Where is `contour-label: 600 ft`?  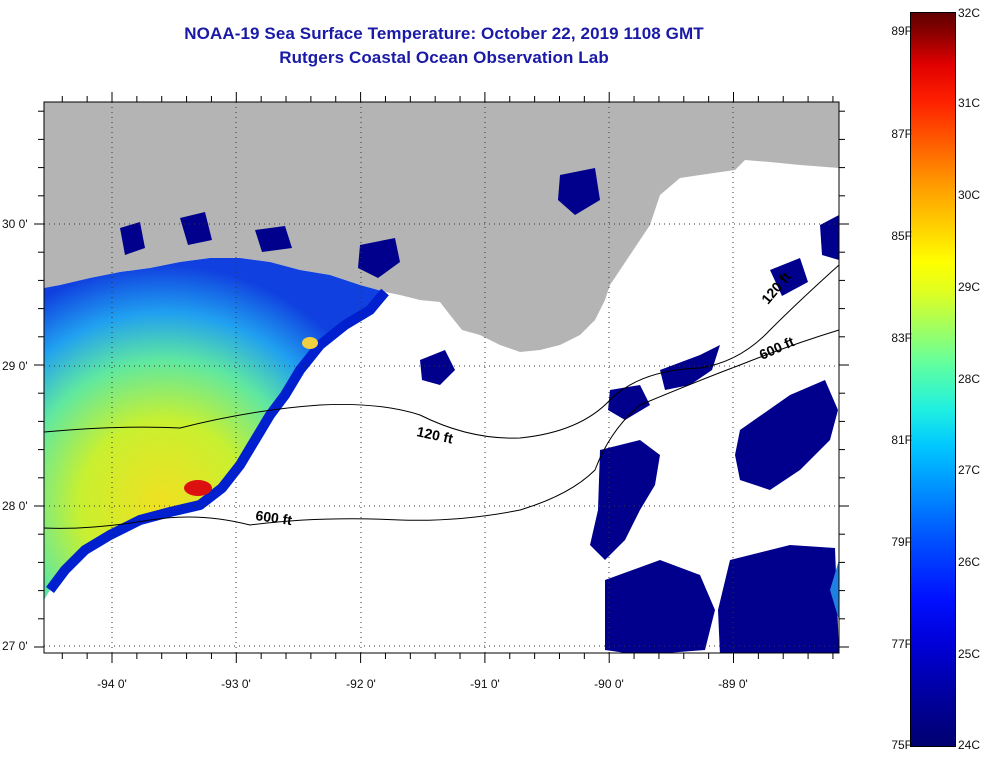 contour-label: 600 ft is located at coordinates (274, 517).